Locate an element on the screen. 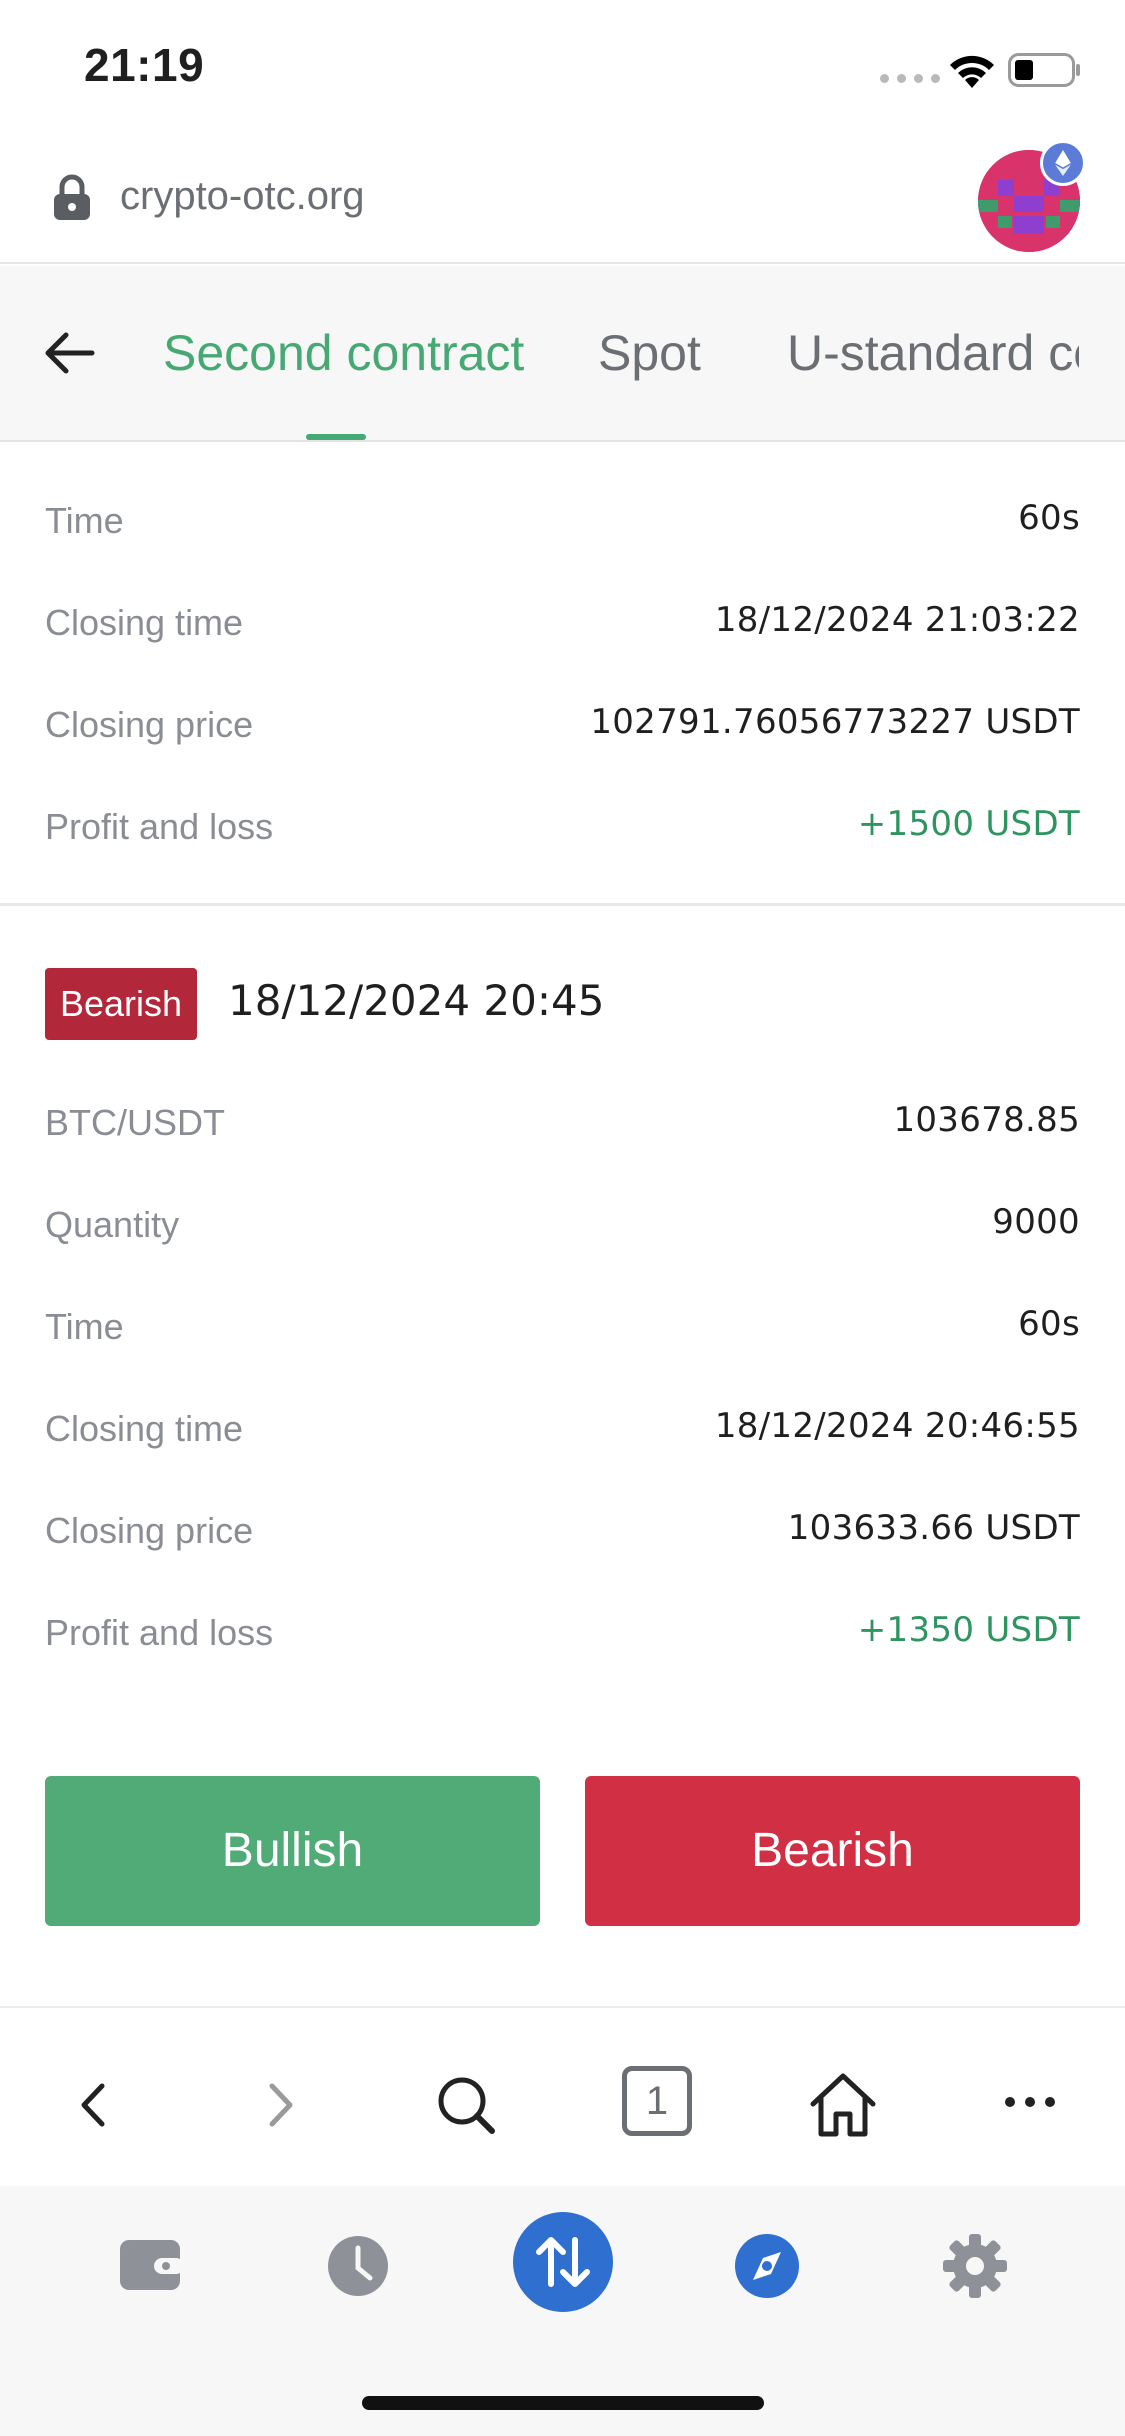 The image size is (1125, 2436). home-indicator is located at coordinates (563, 2403).